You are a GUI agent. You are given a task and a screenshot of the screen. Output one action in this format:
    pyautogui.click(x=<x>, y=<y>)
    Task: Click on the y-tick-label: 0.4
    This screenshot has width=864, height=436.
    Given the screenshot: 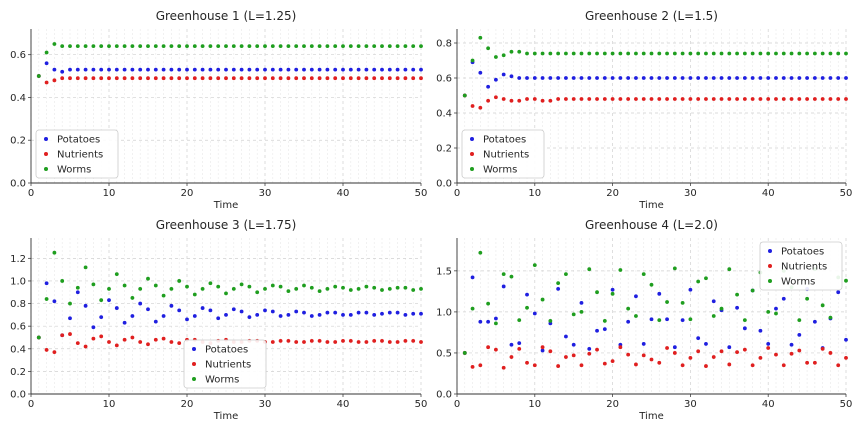 What is the action you would take?
    pyautogui.click(x=18, y=349)
    